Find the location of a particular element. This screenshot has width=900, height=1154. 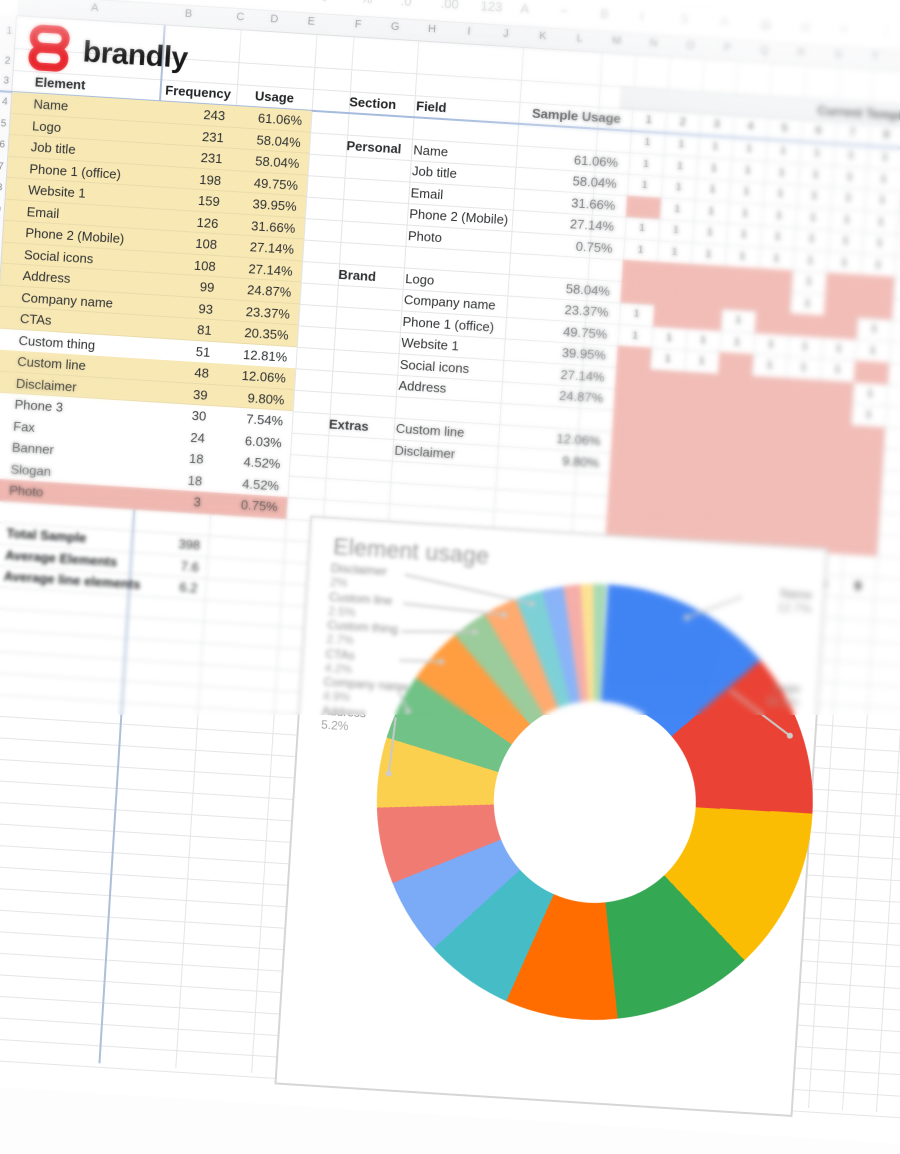

currency-icon: $ is located at coordinates (324, 2).